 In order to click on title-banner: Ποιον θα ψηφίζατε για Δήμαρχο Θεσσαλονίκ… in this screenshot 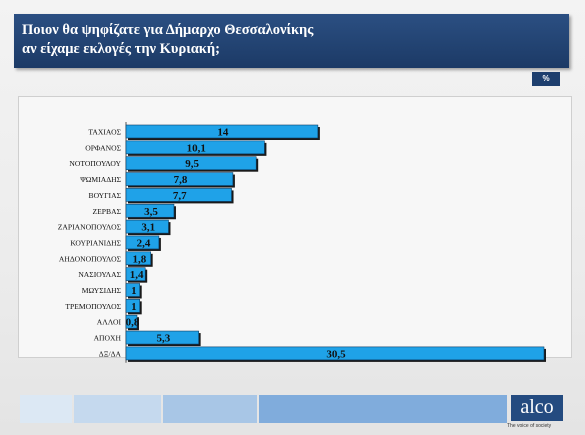, I will do `click(291, 41)`.